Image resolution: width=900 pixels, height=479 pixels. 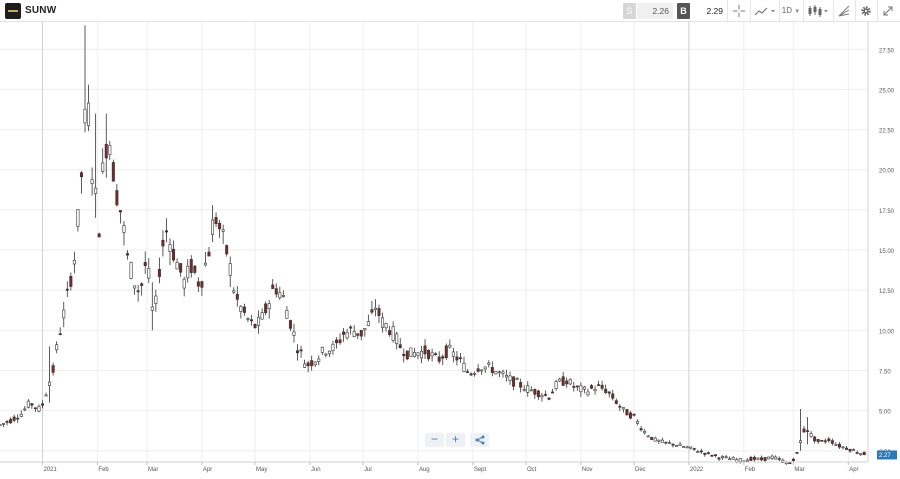 What do you see at coordinates (434, 440) in the screenshot?
I see `zoom-out-button: −` at bounding box center [434, 440].